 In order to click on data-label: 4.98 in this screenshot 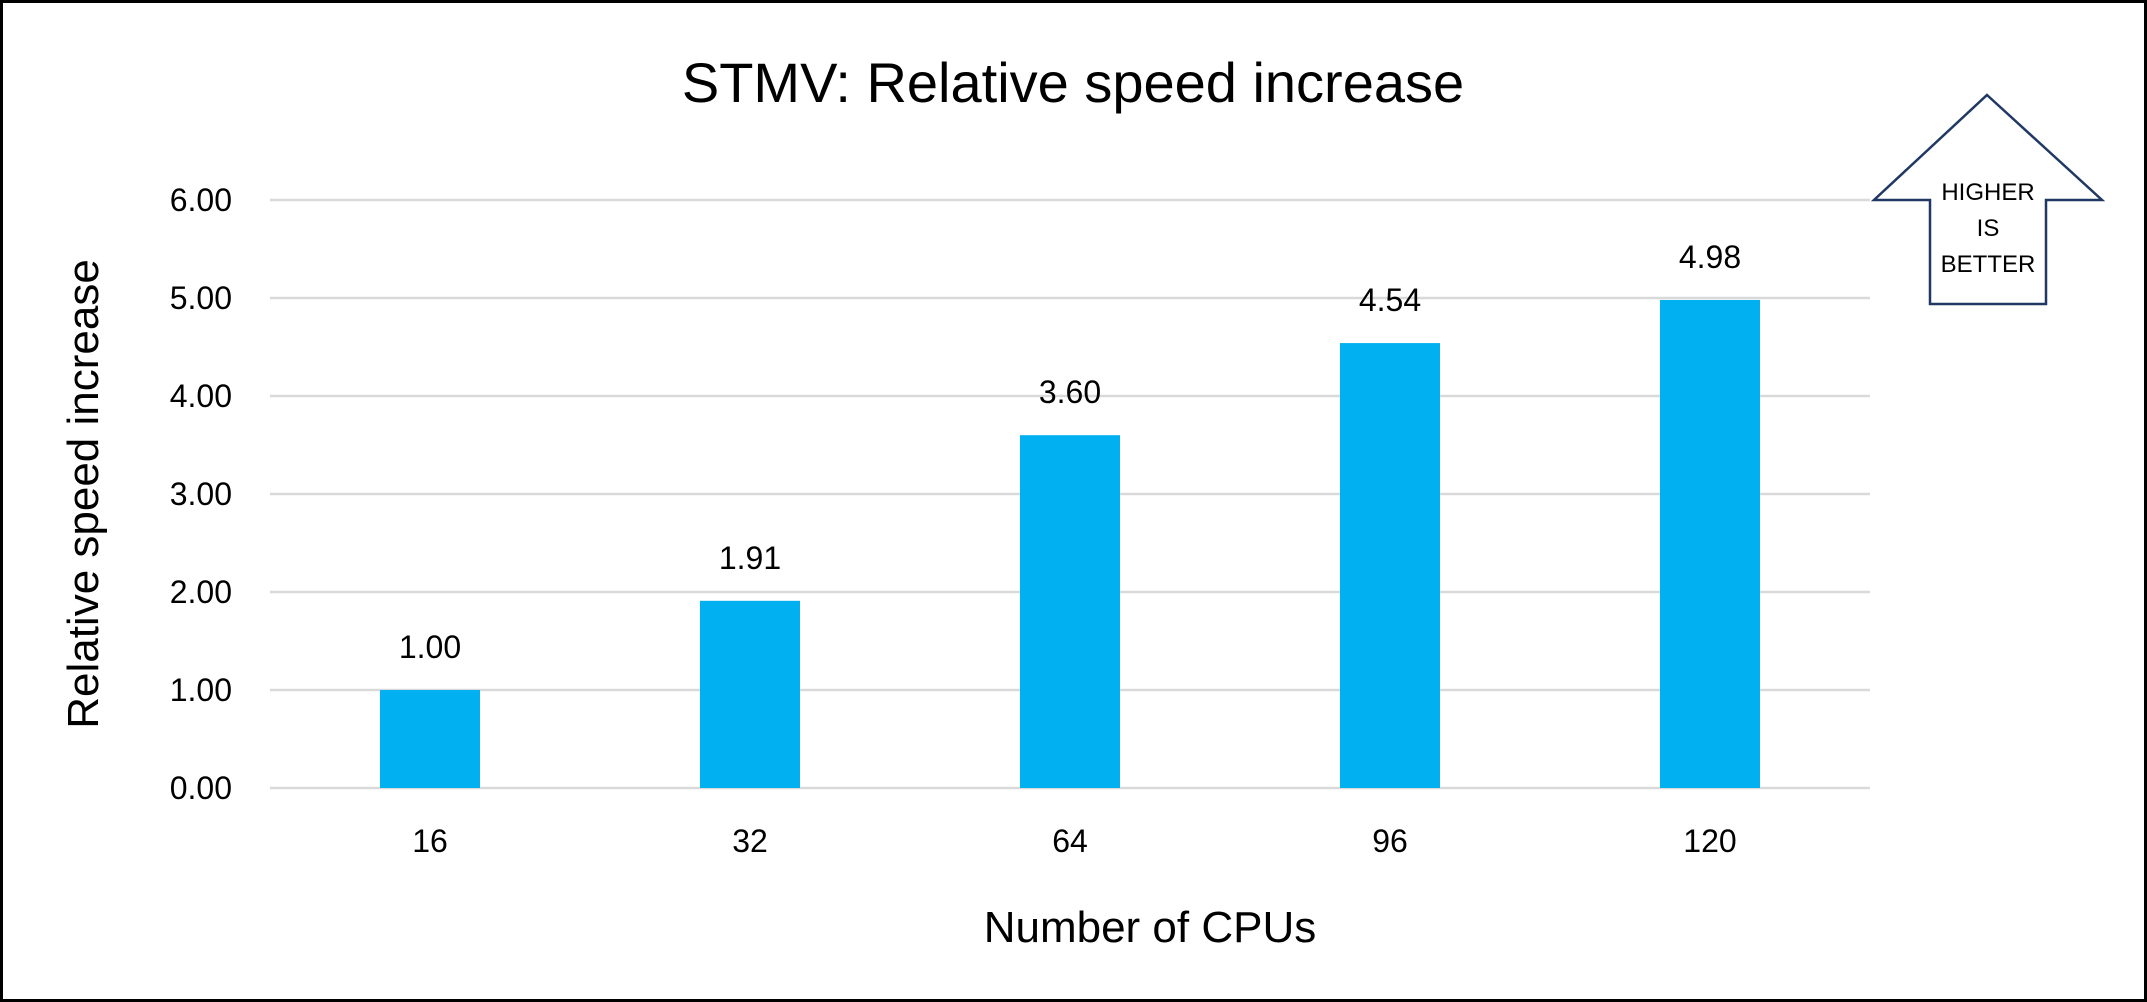, I will do `click(1710, 257)`.